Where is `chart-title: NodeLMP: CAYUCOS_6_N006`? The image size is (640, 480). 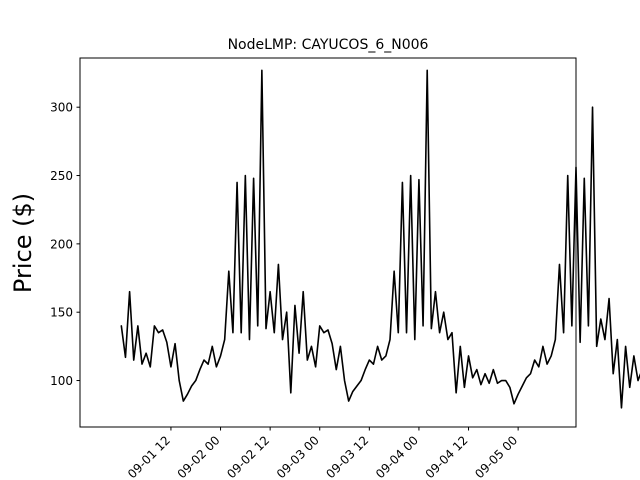 chart-title: NodeLMP: CAYUCOS_6_N006 is located at coordinates (328, 45).